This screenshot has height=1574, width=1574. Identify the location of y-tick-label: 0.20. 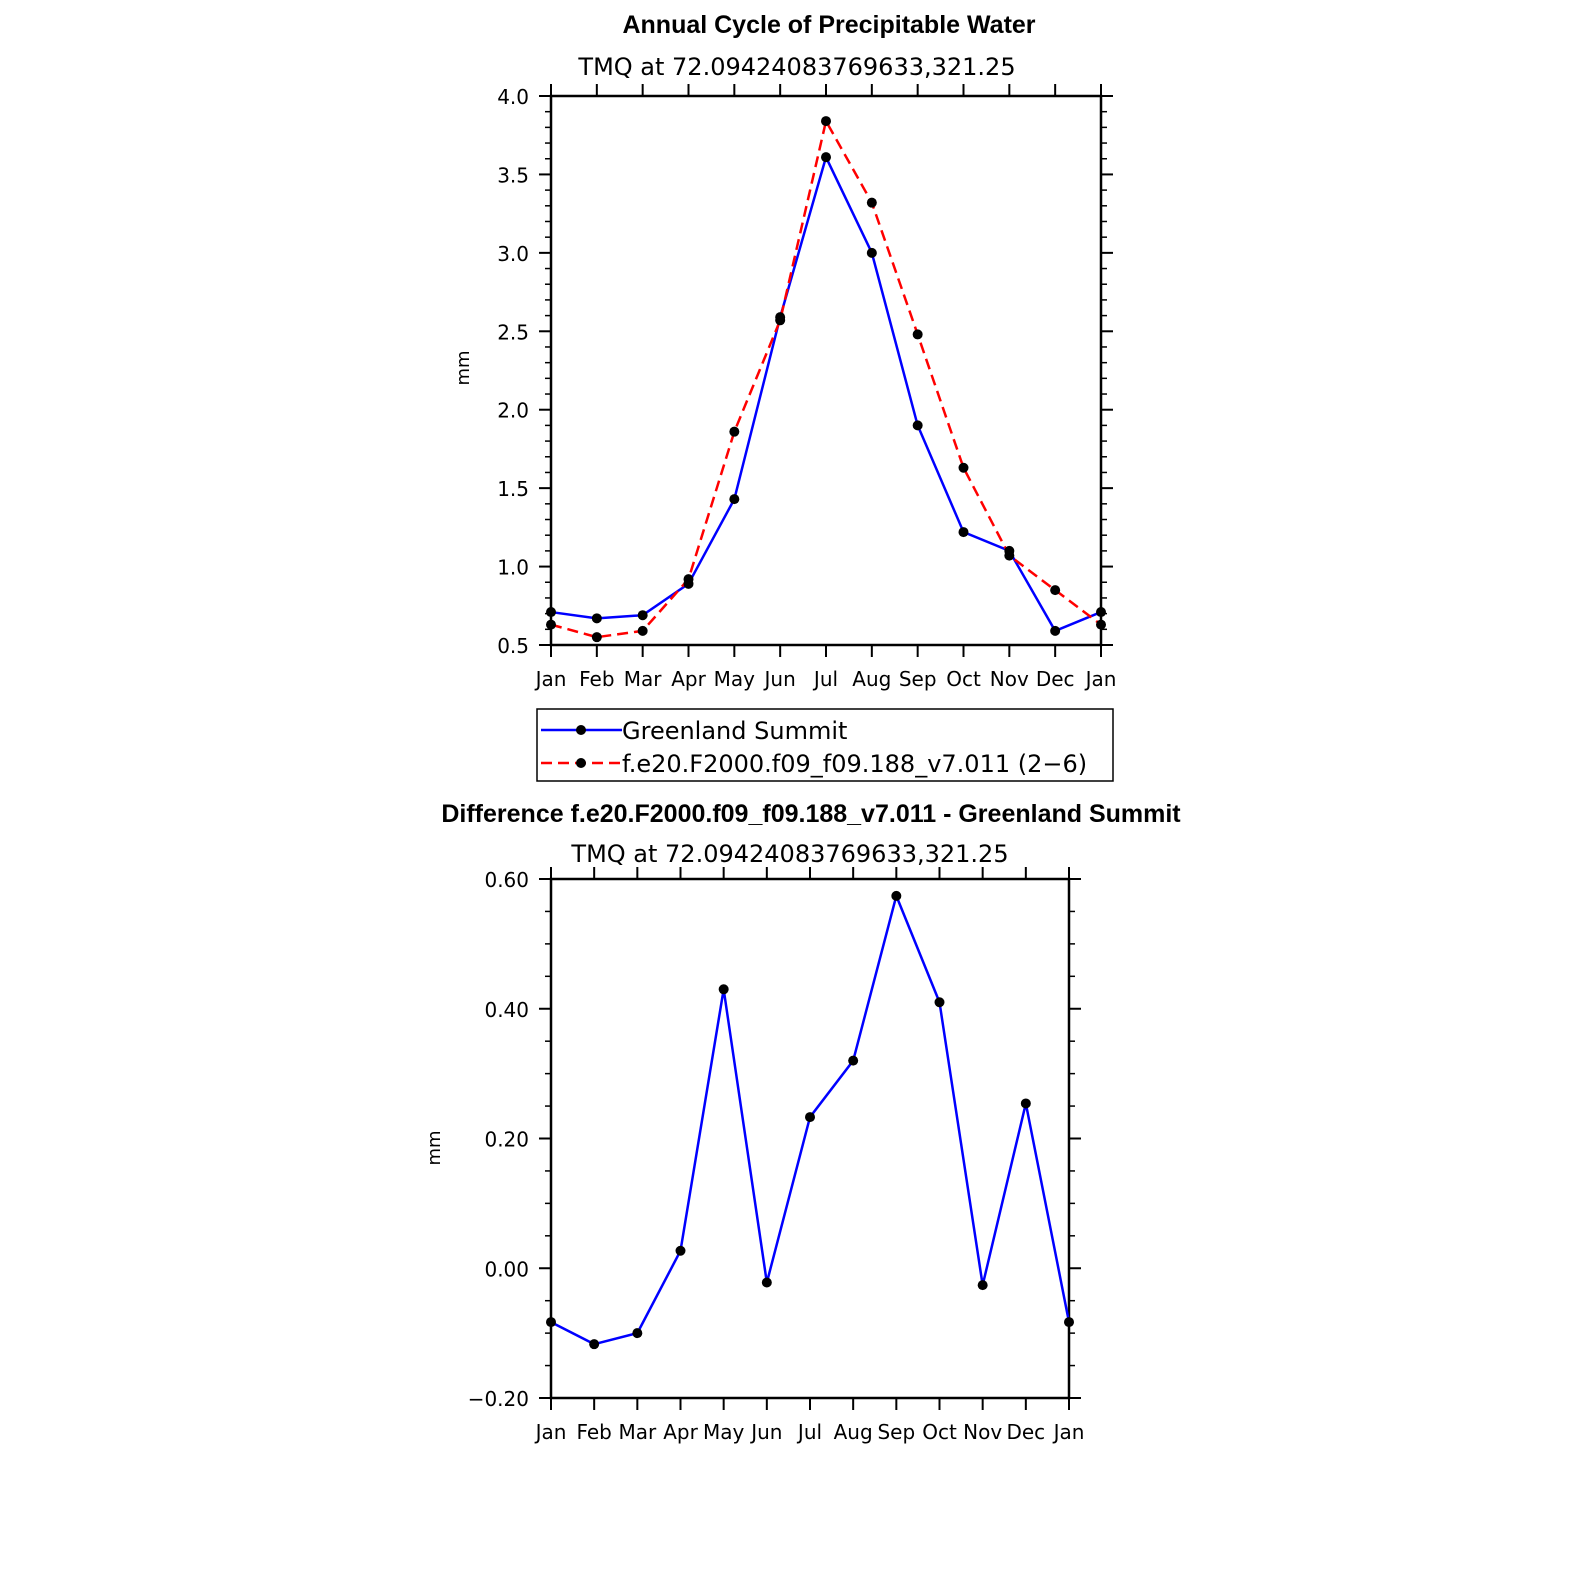
(506, 1140).